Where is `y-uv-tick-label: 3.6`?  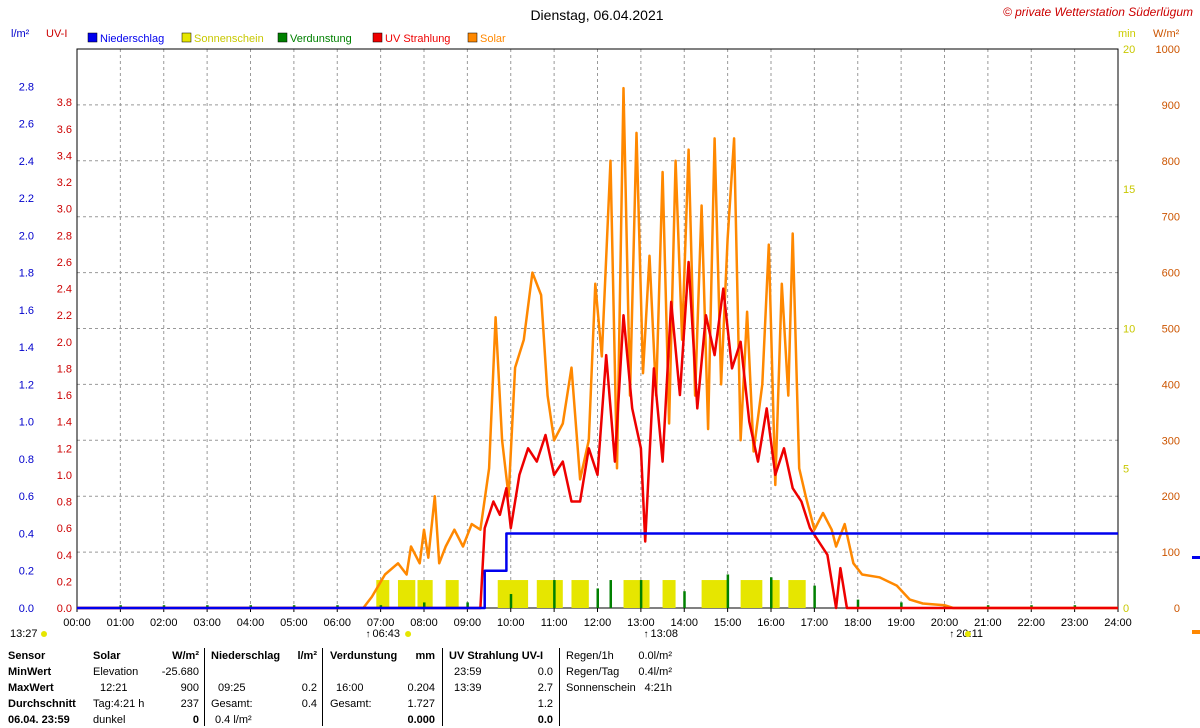
y-uv-tick-label: 3.6 is located at coordinates (64, 130).